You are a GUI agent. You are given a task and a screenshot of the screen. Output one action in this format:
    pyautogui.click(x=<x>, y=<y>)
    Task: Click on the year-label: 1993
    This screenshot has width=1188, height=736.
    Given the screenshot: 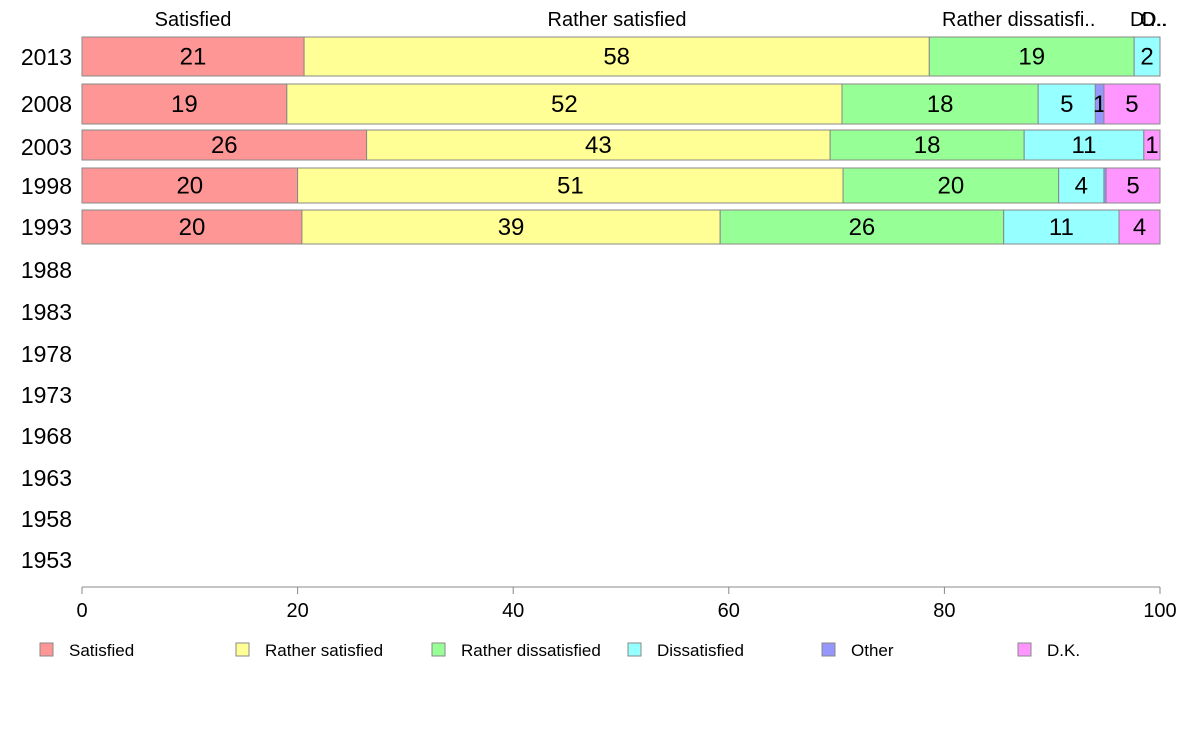 What is the action you would take?
    pyautogui.click(x=46, y=227)
    